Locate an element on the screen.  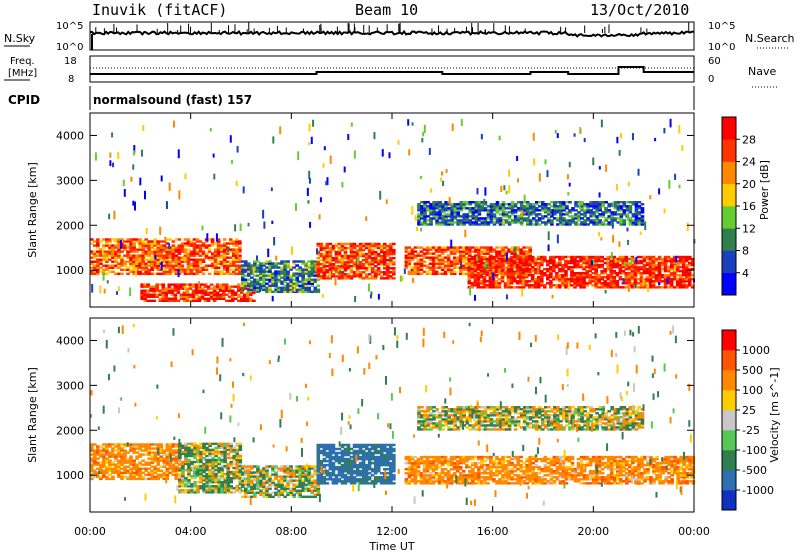
colorbar-segment is located at coordinates (729, 128).